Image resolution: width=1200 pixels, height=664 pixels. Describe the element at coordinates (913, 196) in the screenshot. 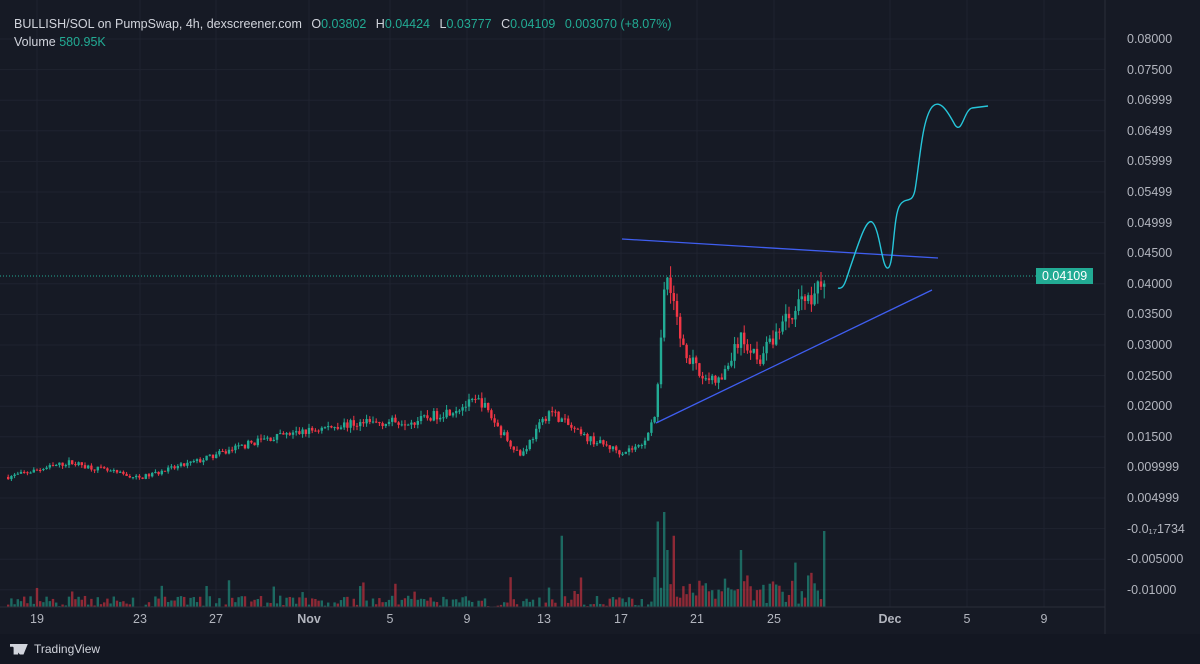

I see `projection-path` at that location.